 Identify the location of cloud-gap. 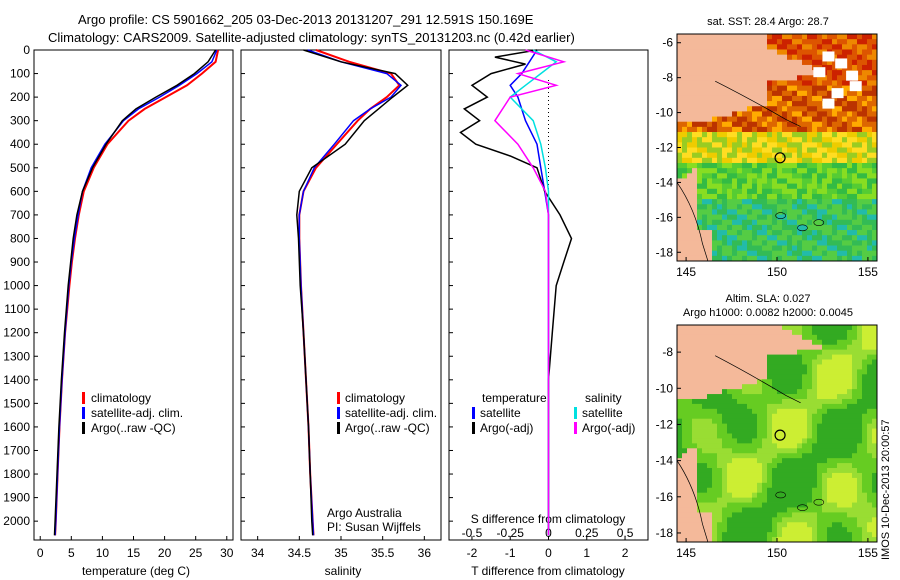
(819, 72).